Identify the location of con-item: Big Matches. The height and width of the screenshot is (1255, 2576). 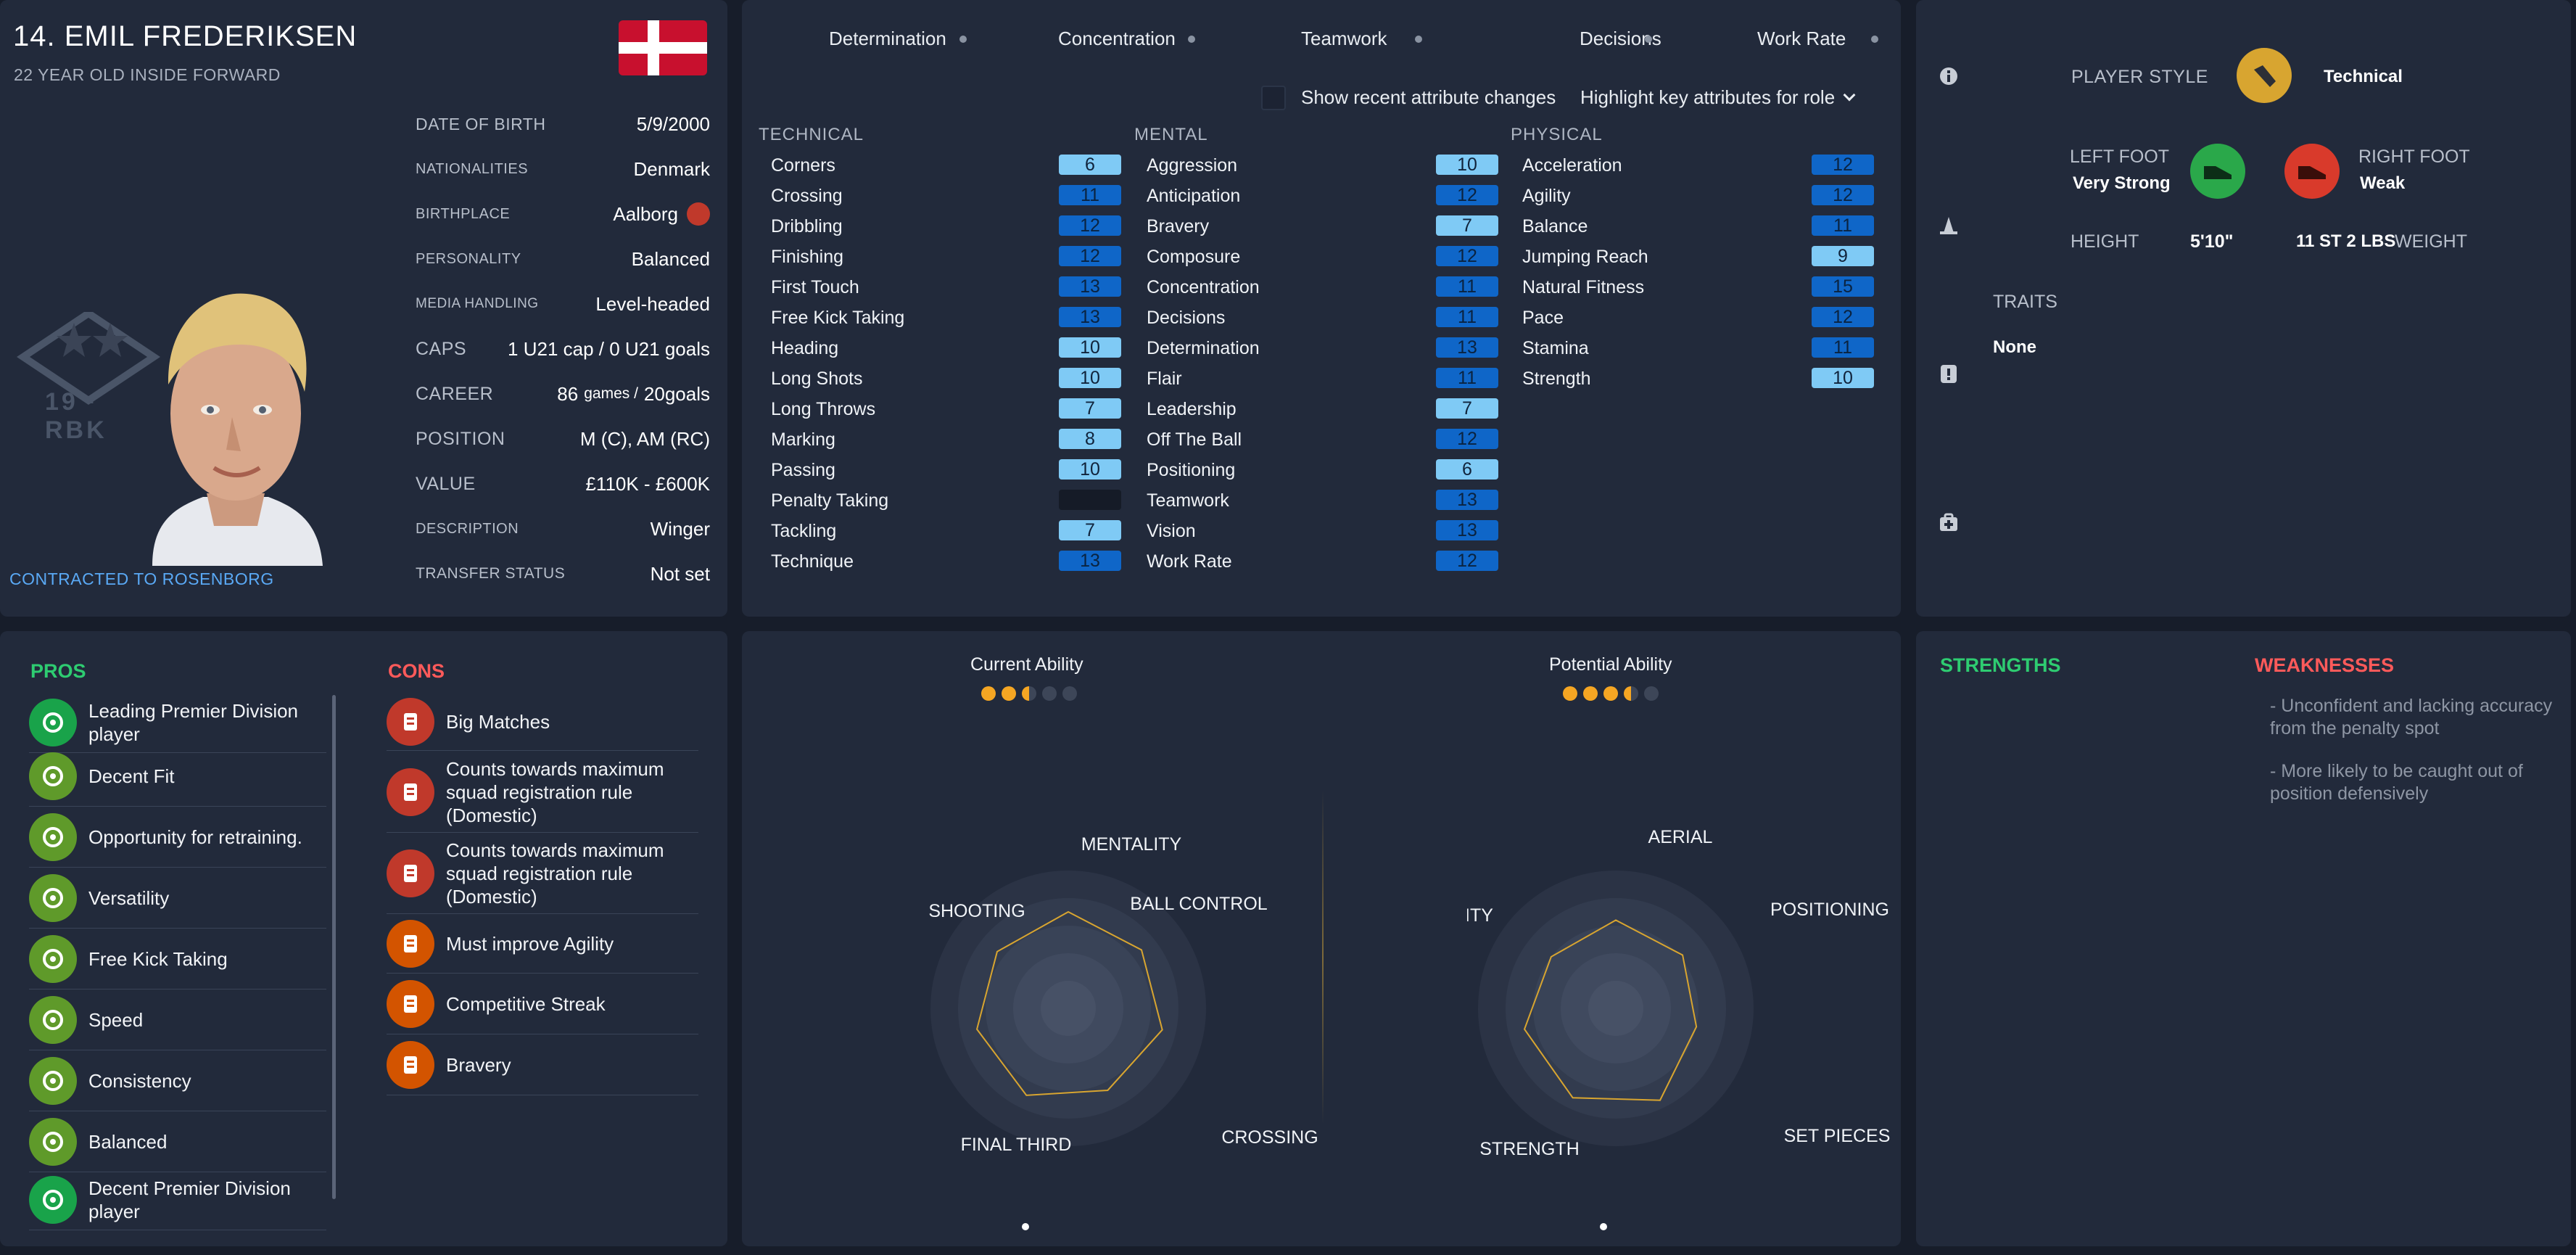
(542, 722).